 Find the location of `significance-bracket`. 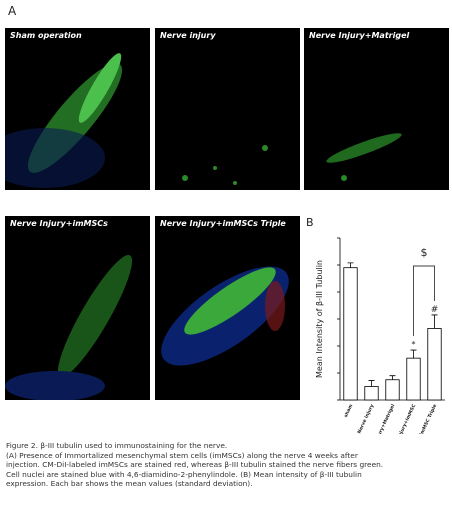

significance-bracket is located at coordinates (424, 301).